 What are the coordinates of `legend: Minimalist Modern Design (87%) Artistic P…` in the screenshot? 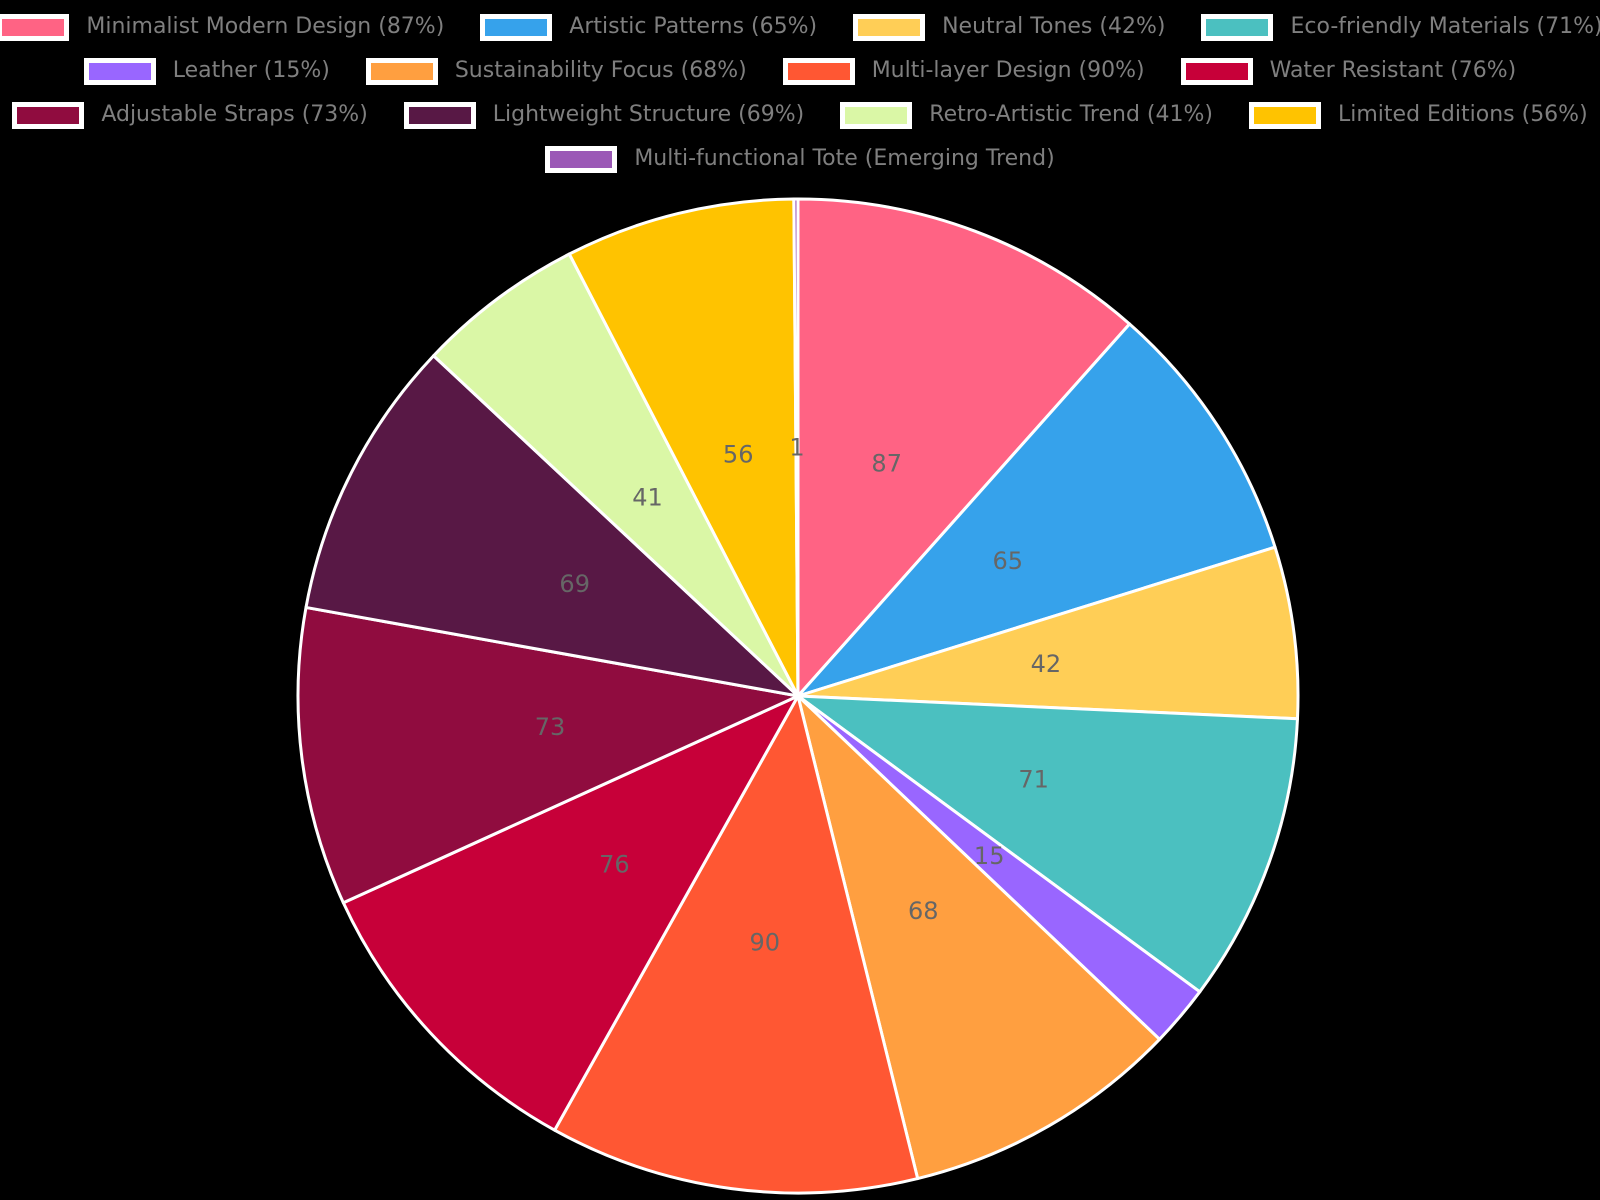 It's located at (800, 93).